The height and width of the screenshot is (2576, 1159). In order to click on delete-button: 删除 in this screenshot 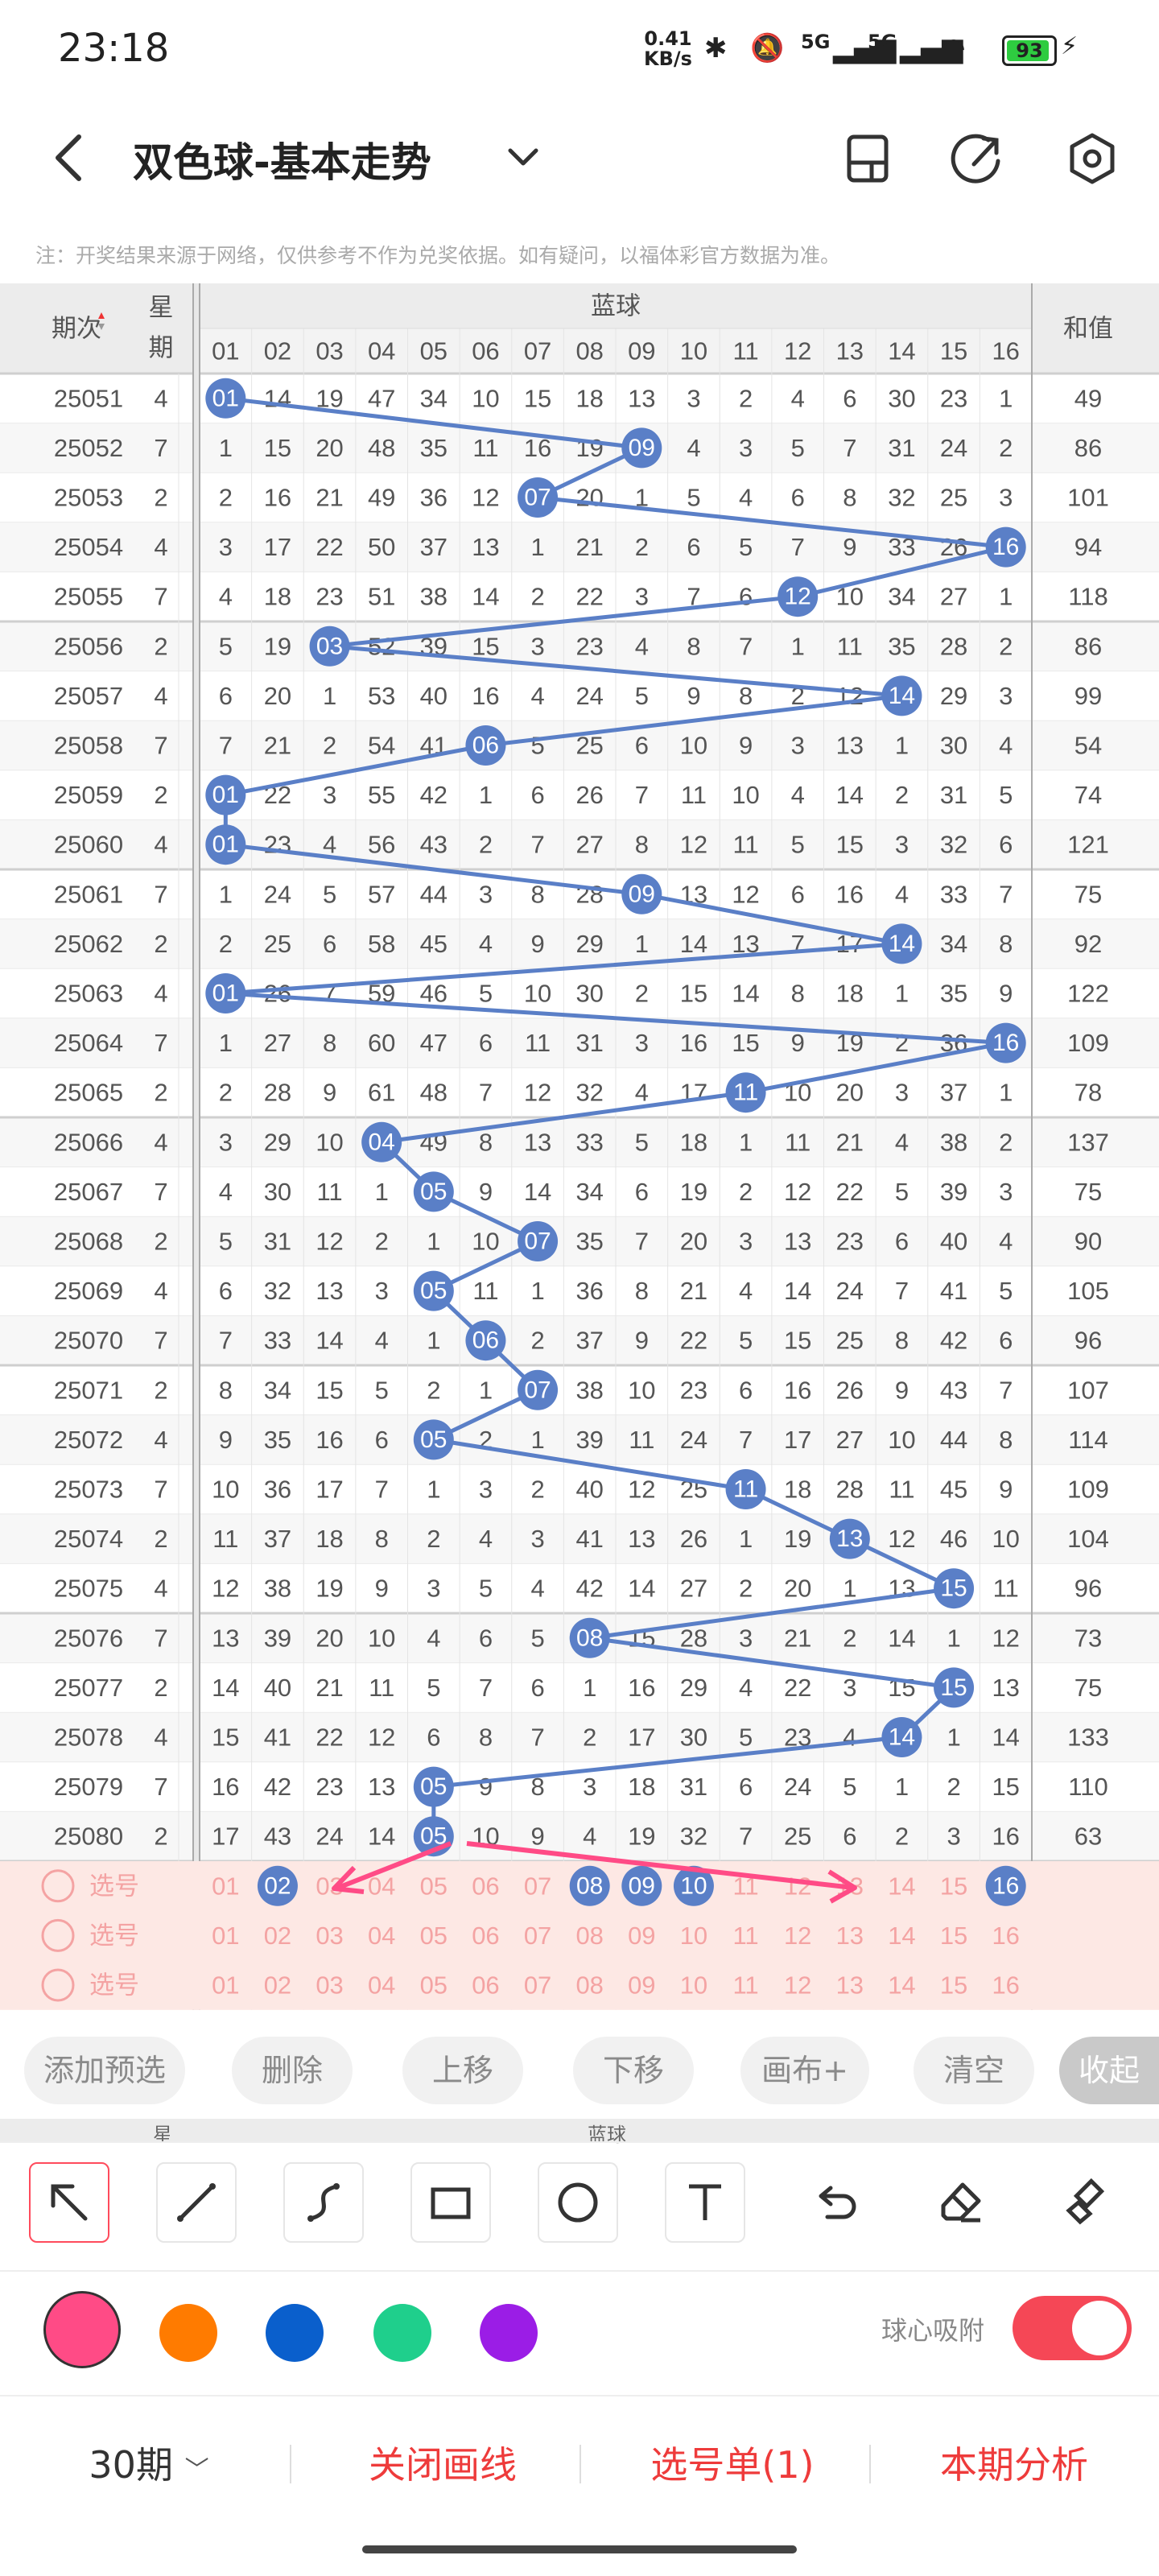, I will do `click(292, 2070)`.